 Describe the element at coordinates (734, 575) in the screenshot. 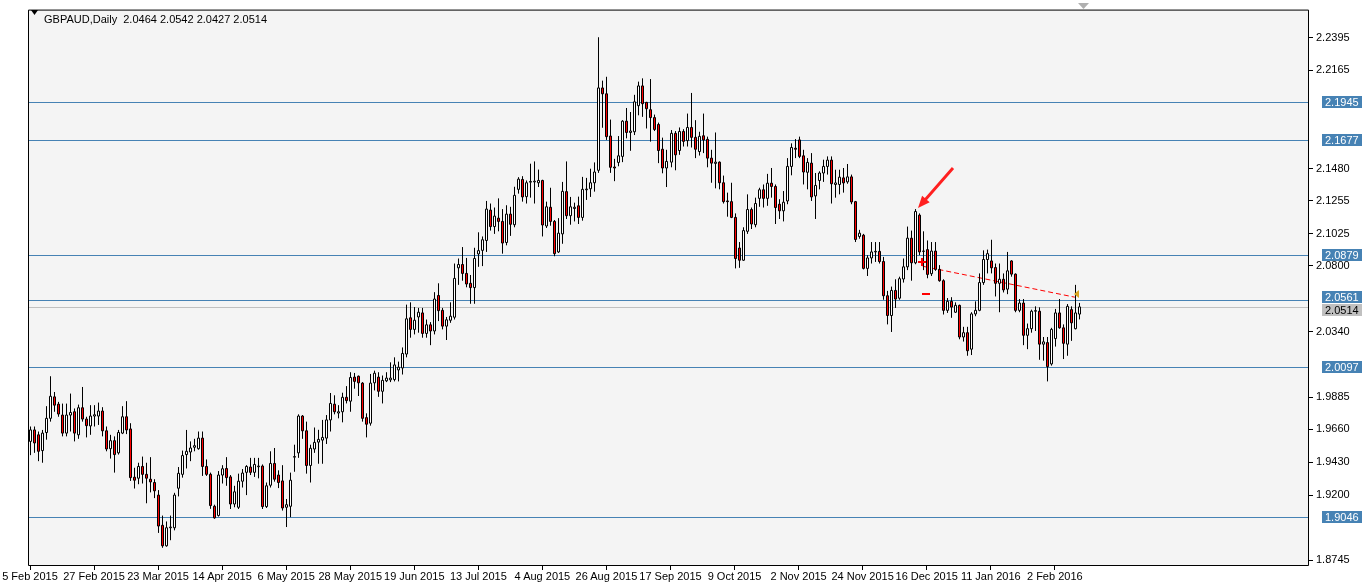

I see `x-tick-label: 9 Oct 2015` at that location.